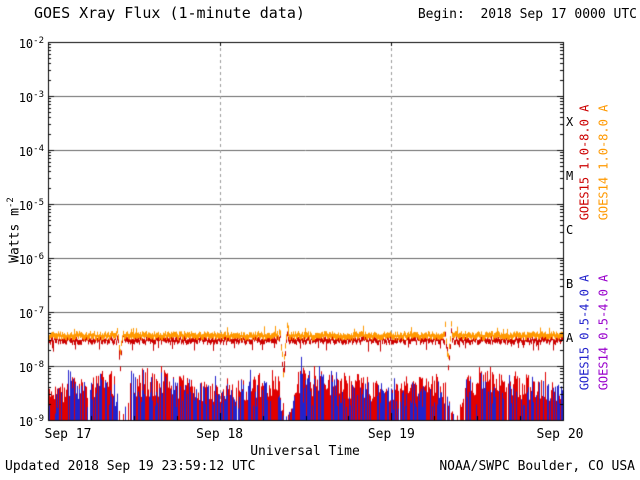  What do you see at coordinates (130, 466) in the screenshot?
I see `updated-timestamp: Updated 2018 Sep 19 23:59:12 UTC` at bounding box center [130, 466].